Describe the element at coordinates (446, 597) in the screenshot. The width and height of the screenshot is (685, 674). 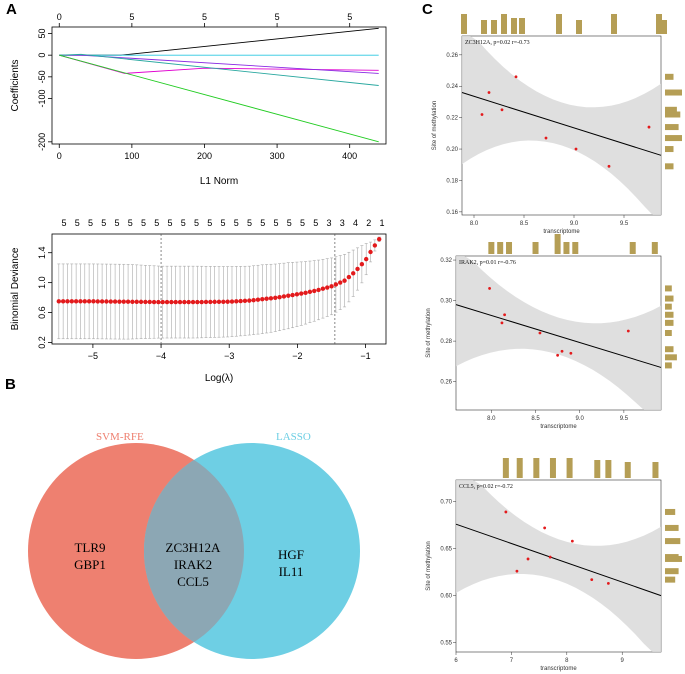
I see `y-tick-label: 0.60` at that location.